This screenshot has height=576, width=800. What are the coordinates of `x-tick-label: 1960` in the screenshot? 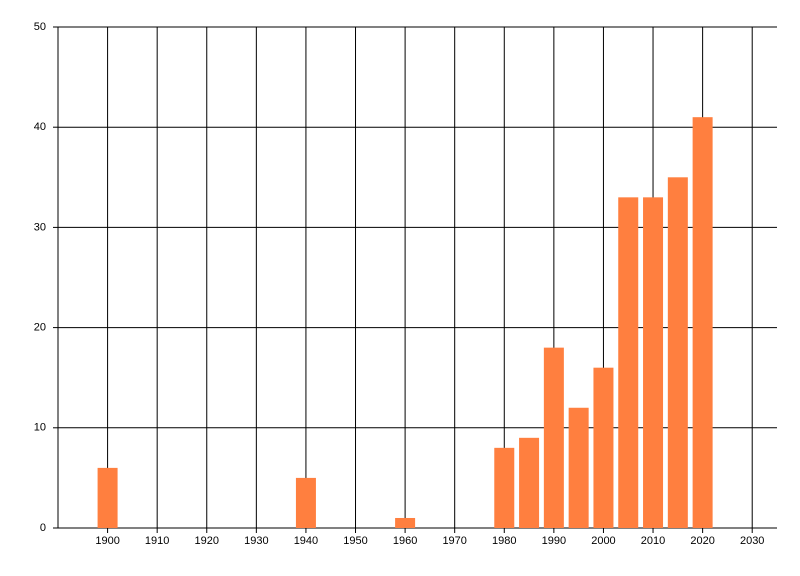 It's located at (405, 541).